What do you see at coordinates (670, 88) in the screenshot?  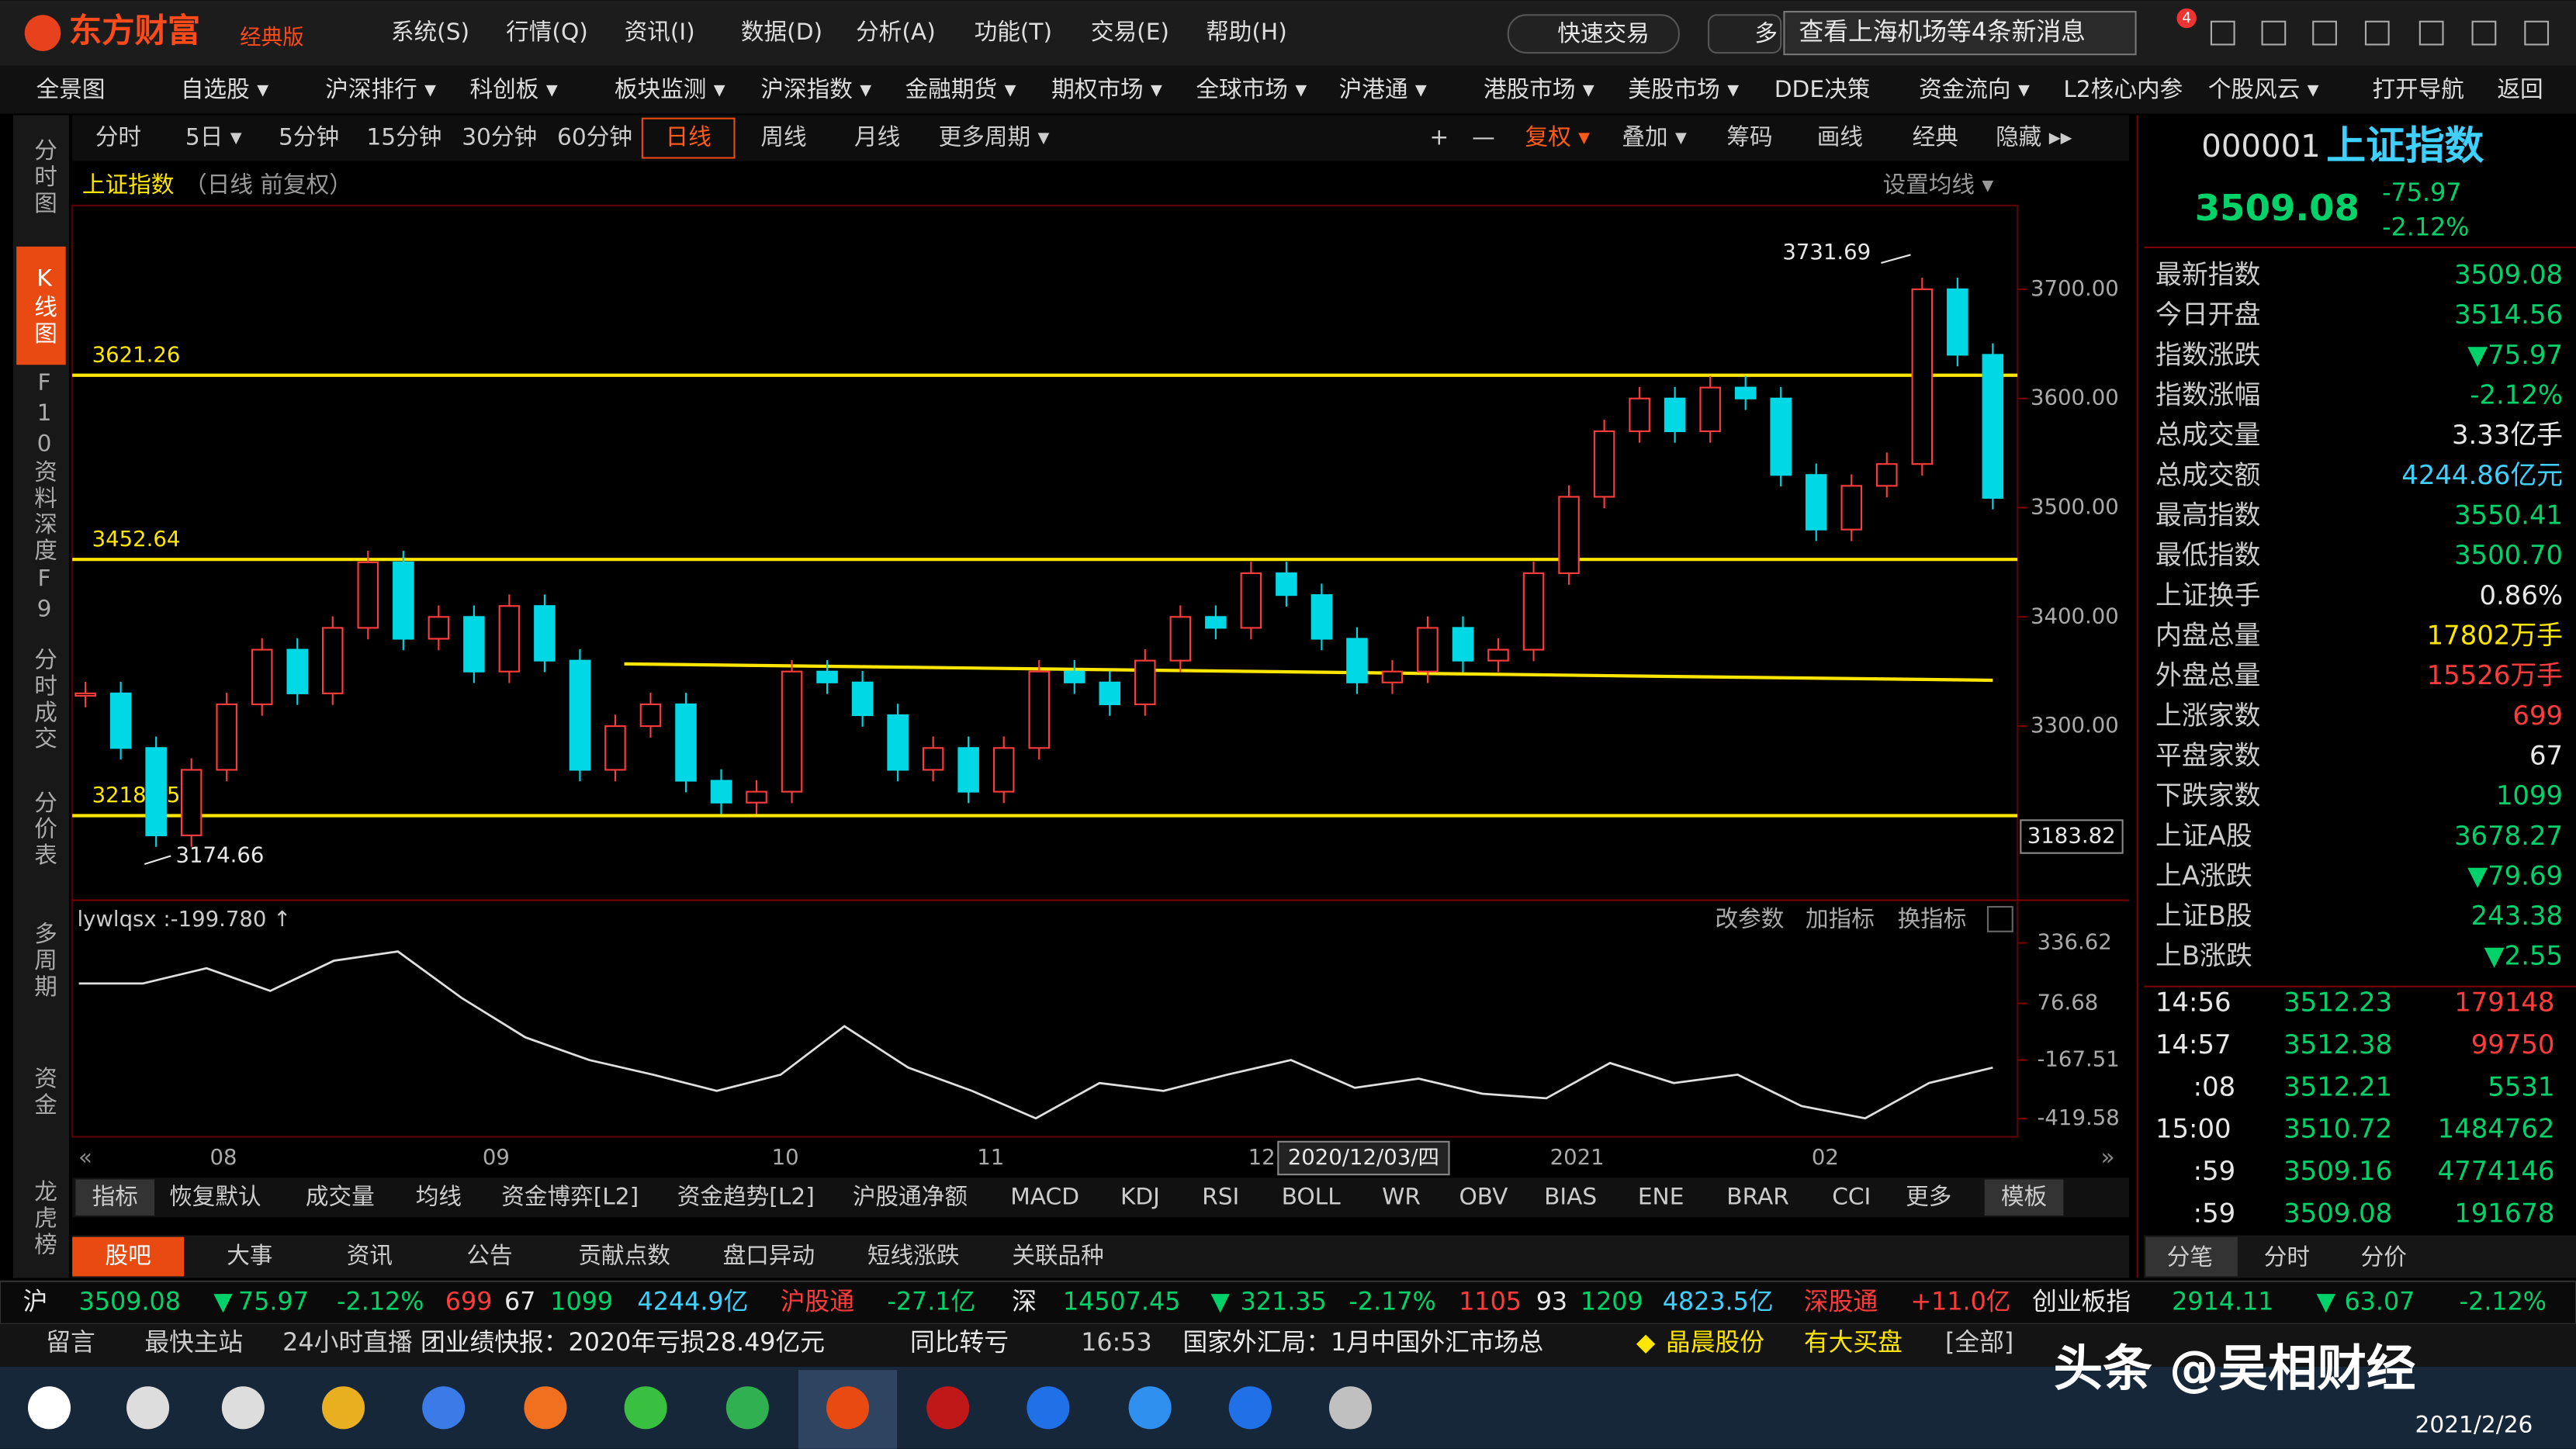 I see `nav-item: 板块监测 ▾` at bounding box center [670, 88].